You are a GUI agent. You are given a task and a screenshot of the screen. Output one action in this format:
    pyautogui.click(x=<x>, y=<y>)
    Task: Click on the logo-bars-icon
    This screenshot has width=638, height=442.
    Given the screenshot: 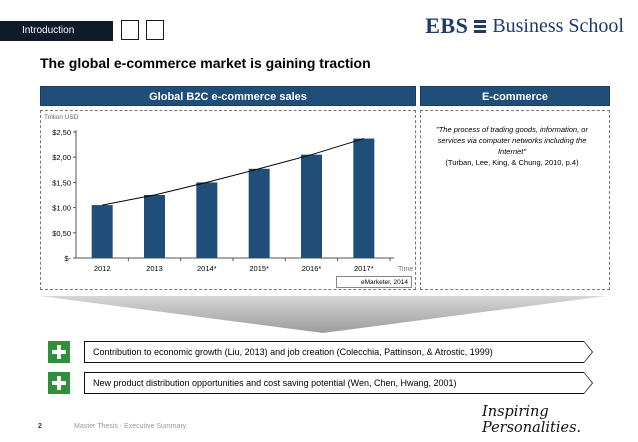 What is the action you would take?
    pyautogui.click(x=480, y=26)
    